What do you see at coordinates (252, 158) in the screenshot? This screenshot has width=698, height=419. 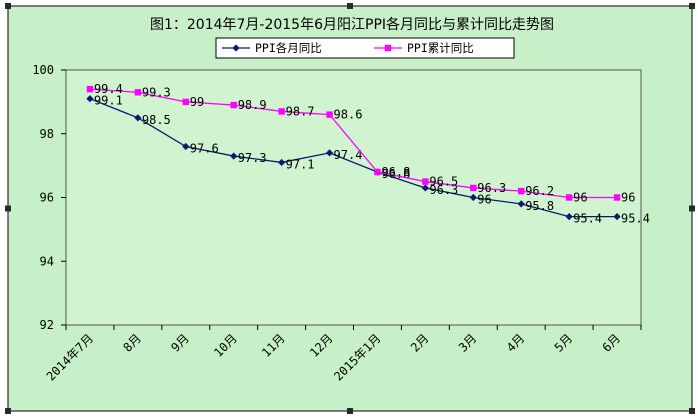 I see `data-label-monthly: 97.3` at bounding box center [252, 158].